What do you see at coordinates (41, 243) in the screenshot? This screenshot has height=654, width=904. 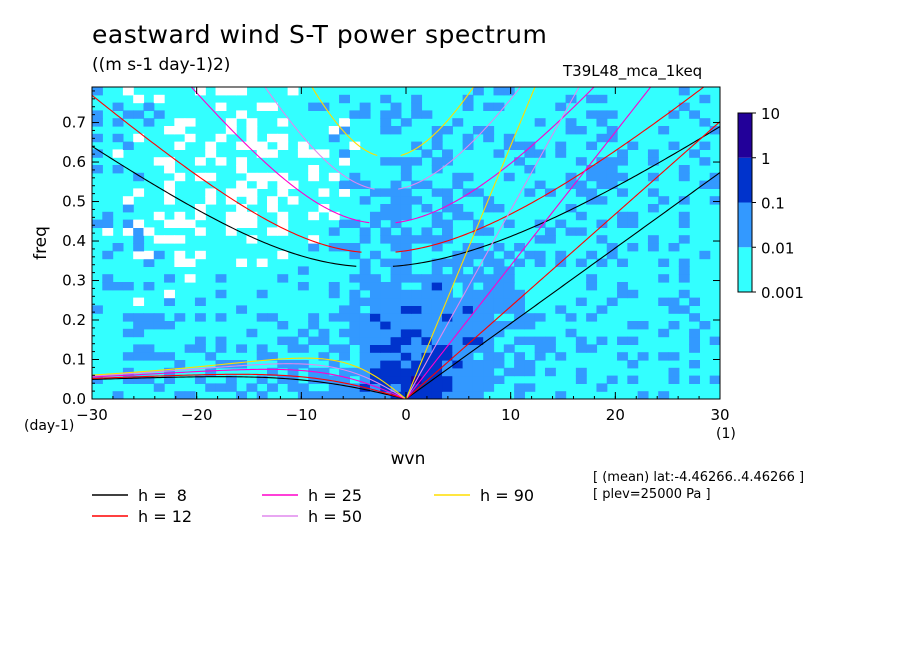 I see `y-axis-label: freq` at bounding box center [41, 243].